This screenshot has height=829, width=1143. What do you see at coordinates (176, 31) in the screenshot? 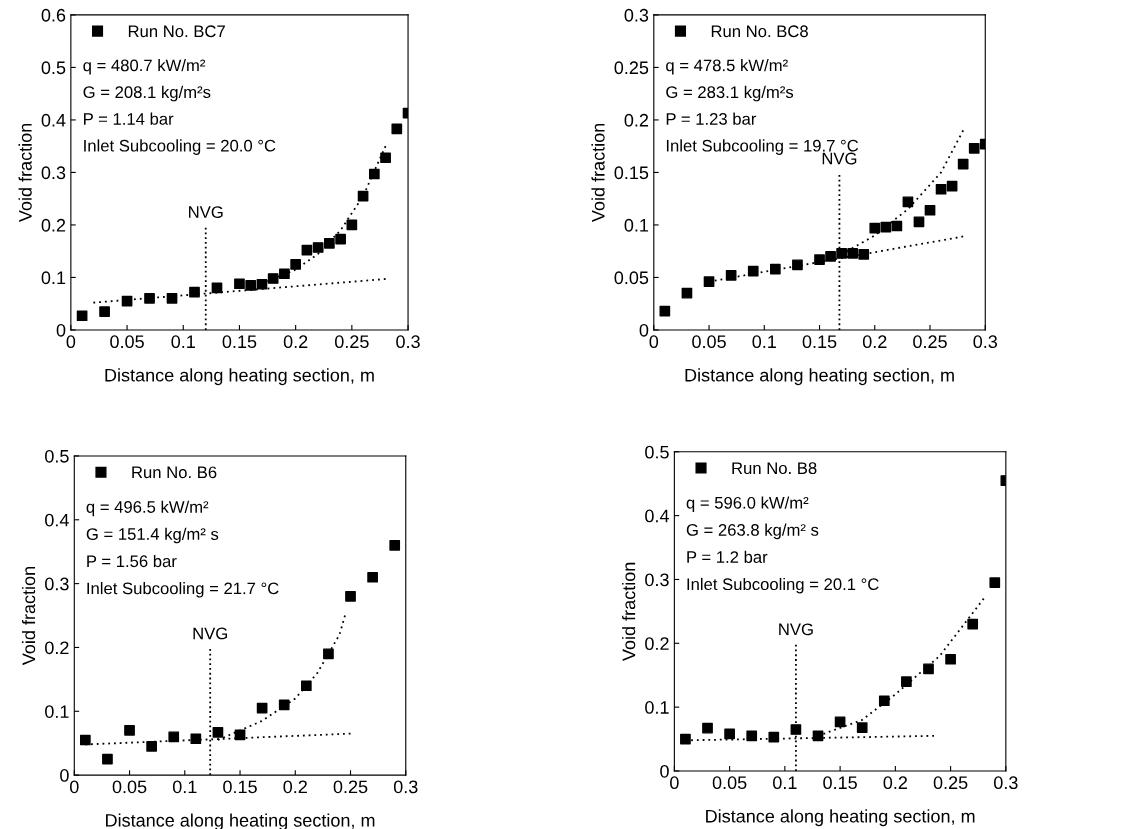
I see `legend-label: Run No. BC7` at bounding box center [176, 31].